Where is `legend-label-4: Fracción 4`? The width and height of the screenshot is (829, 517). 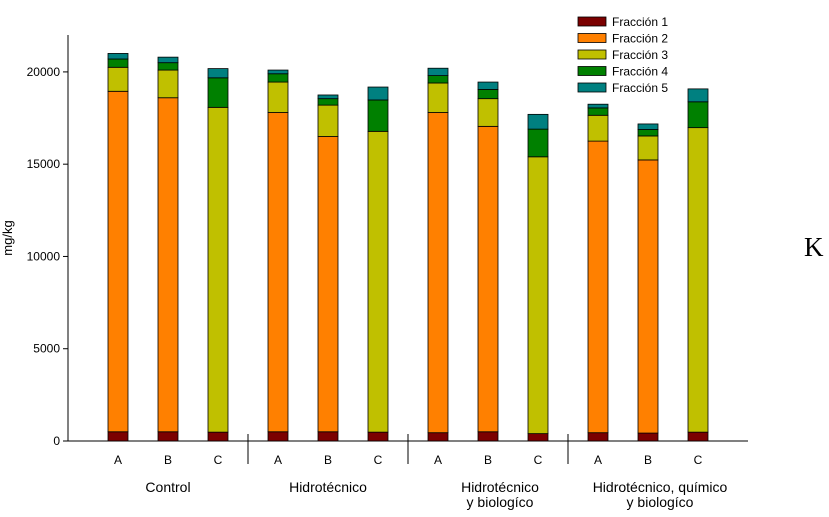
legend-label-4: Fracción 4 is located at coordinates (640, 72).